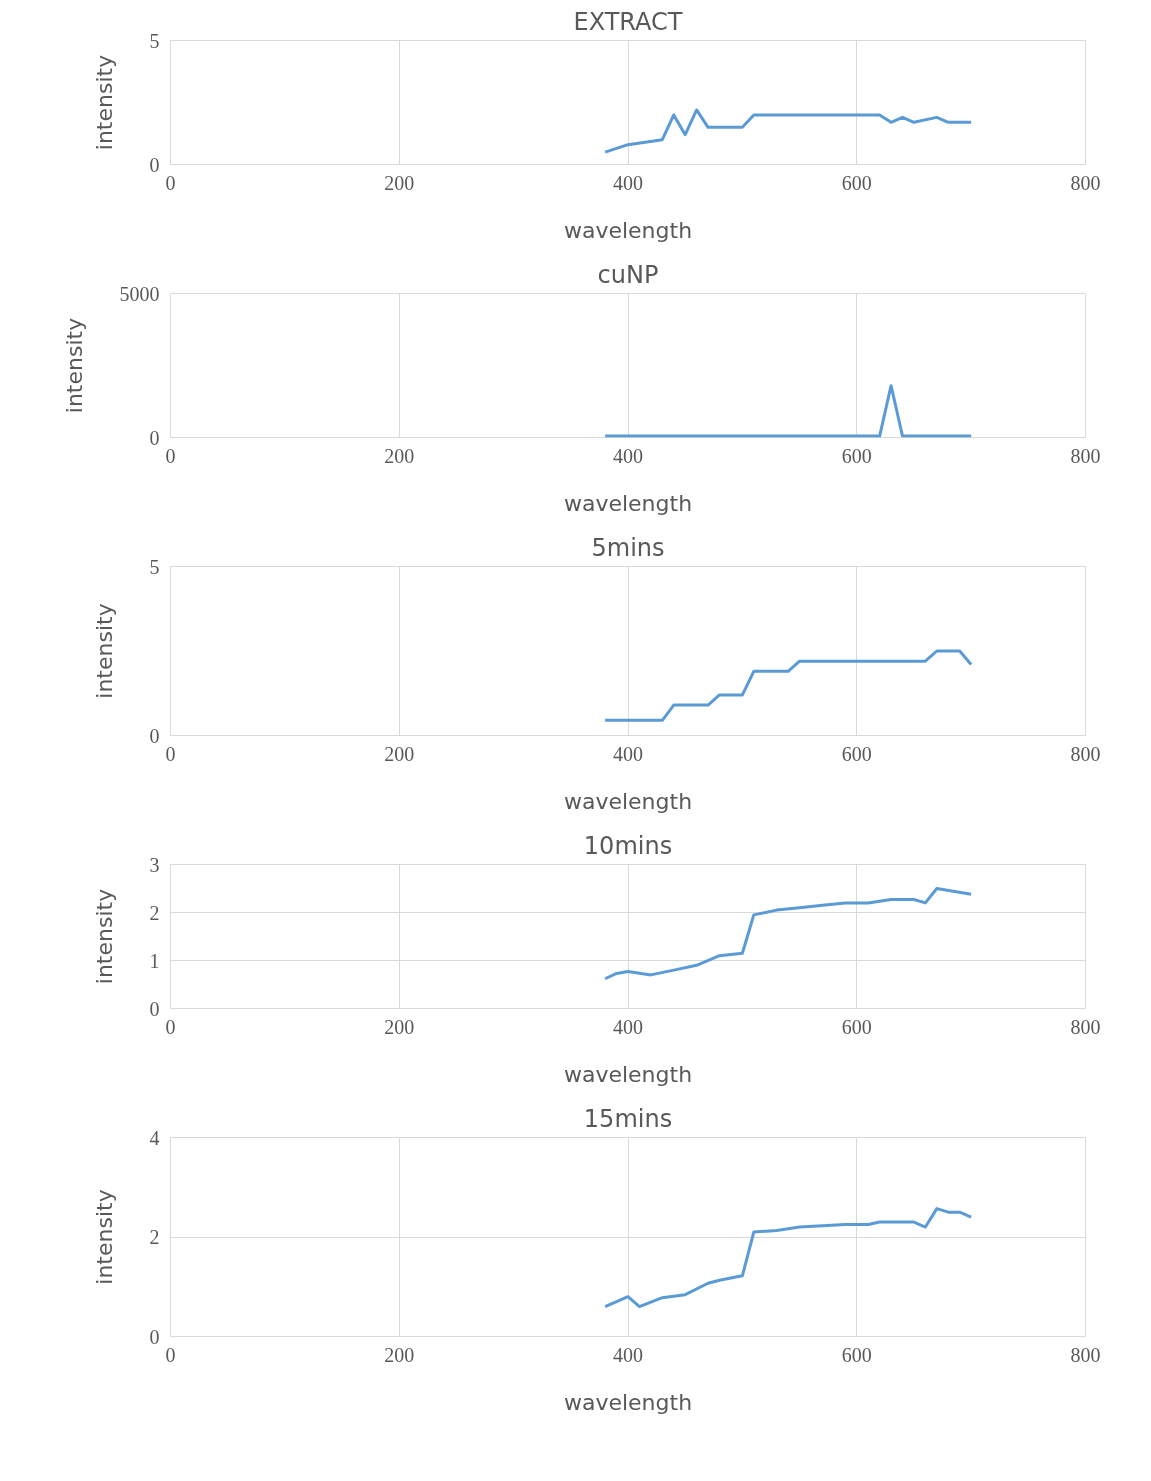  Describe the element at coordinates (628, 1118) in the screenshot. I see `chart-title: 15mins` at that location.